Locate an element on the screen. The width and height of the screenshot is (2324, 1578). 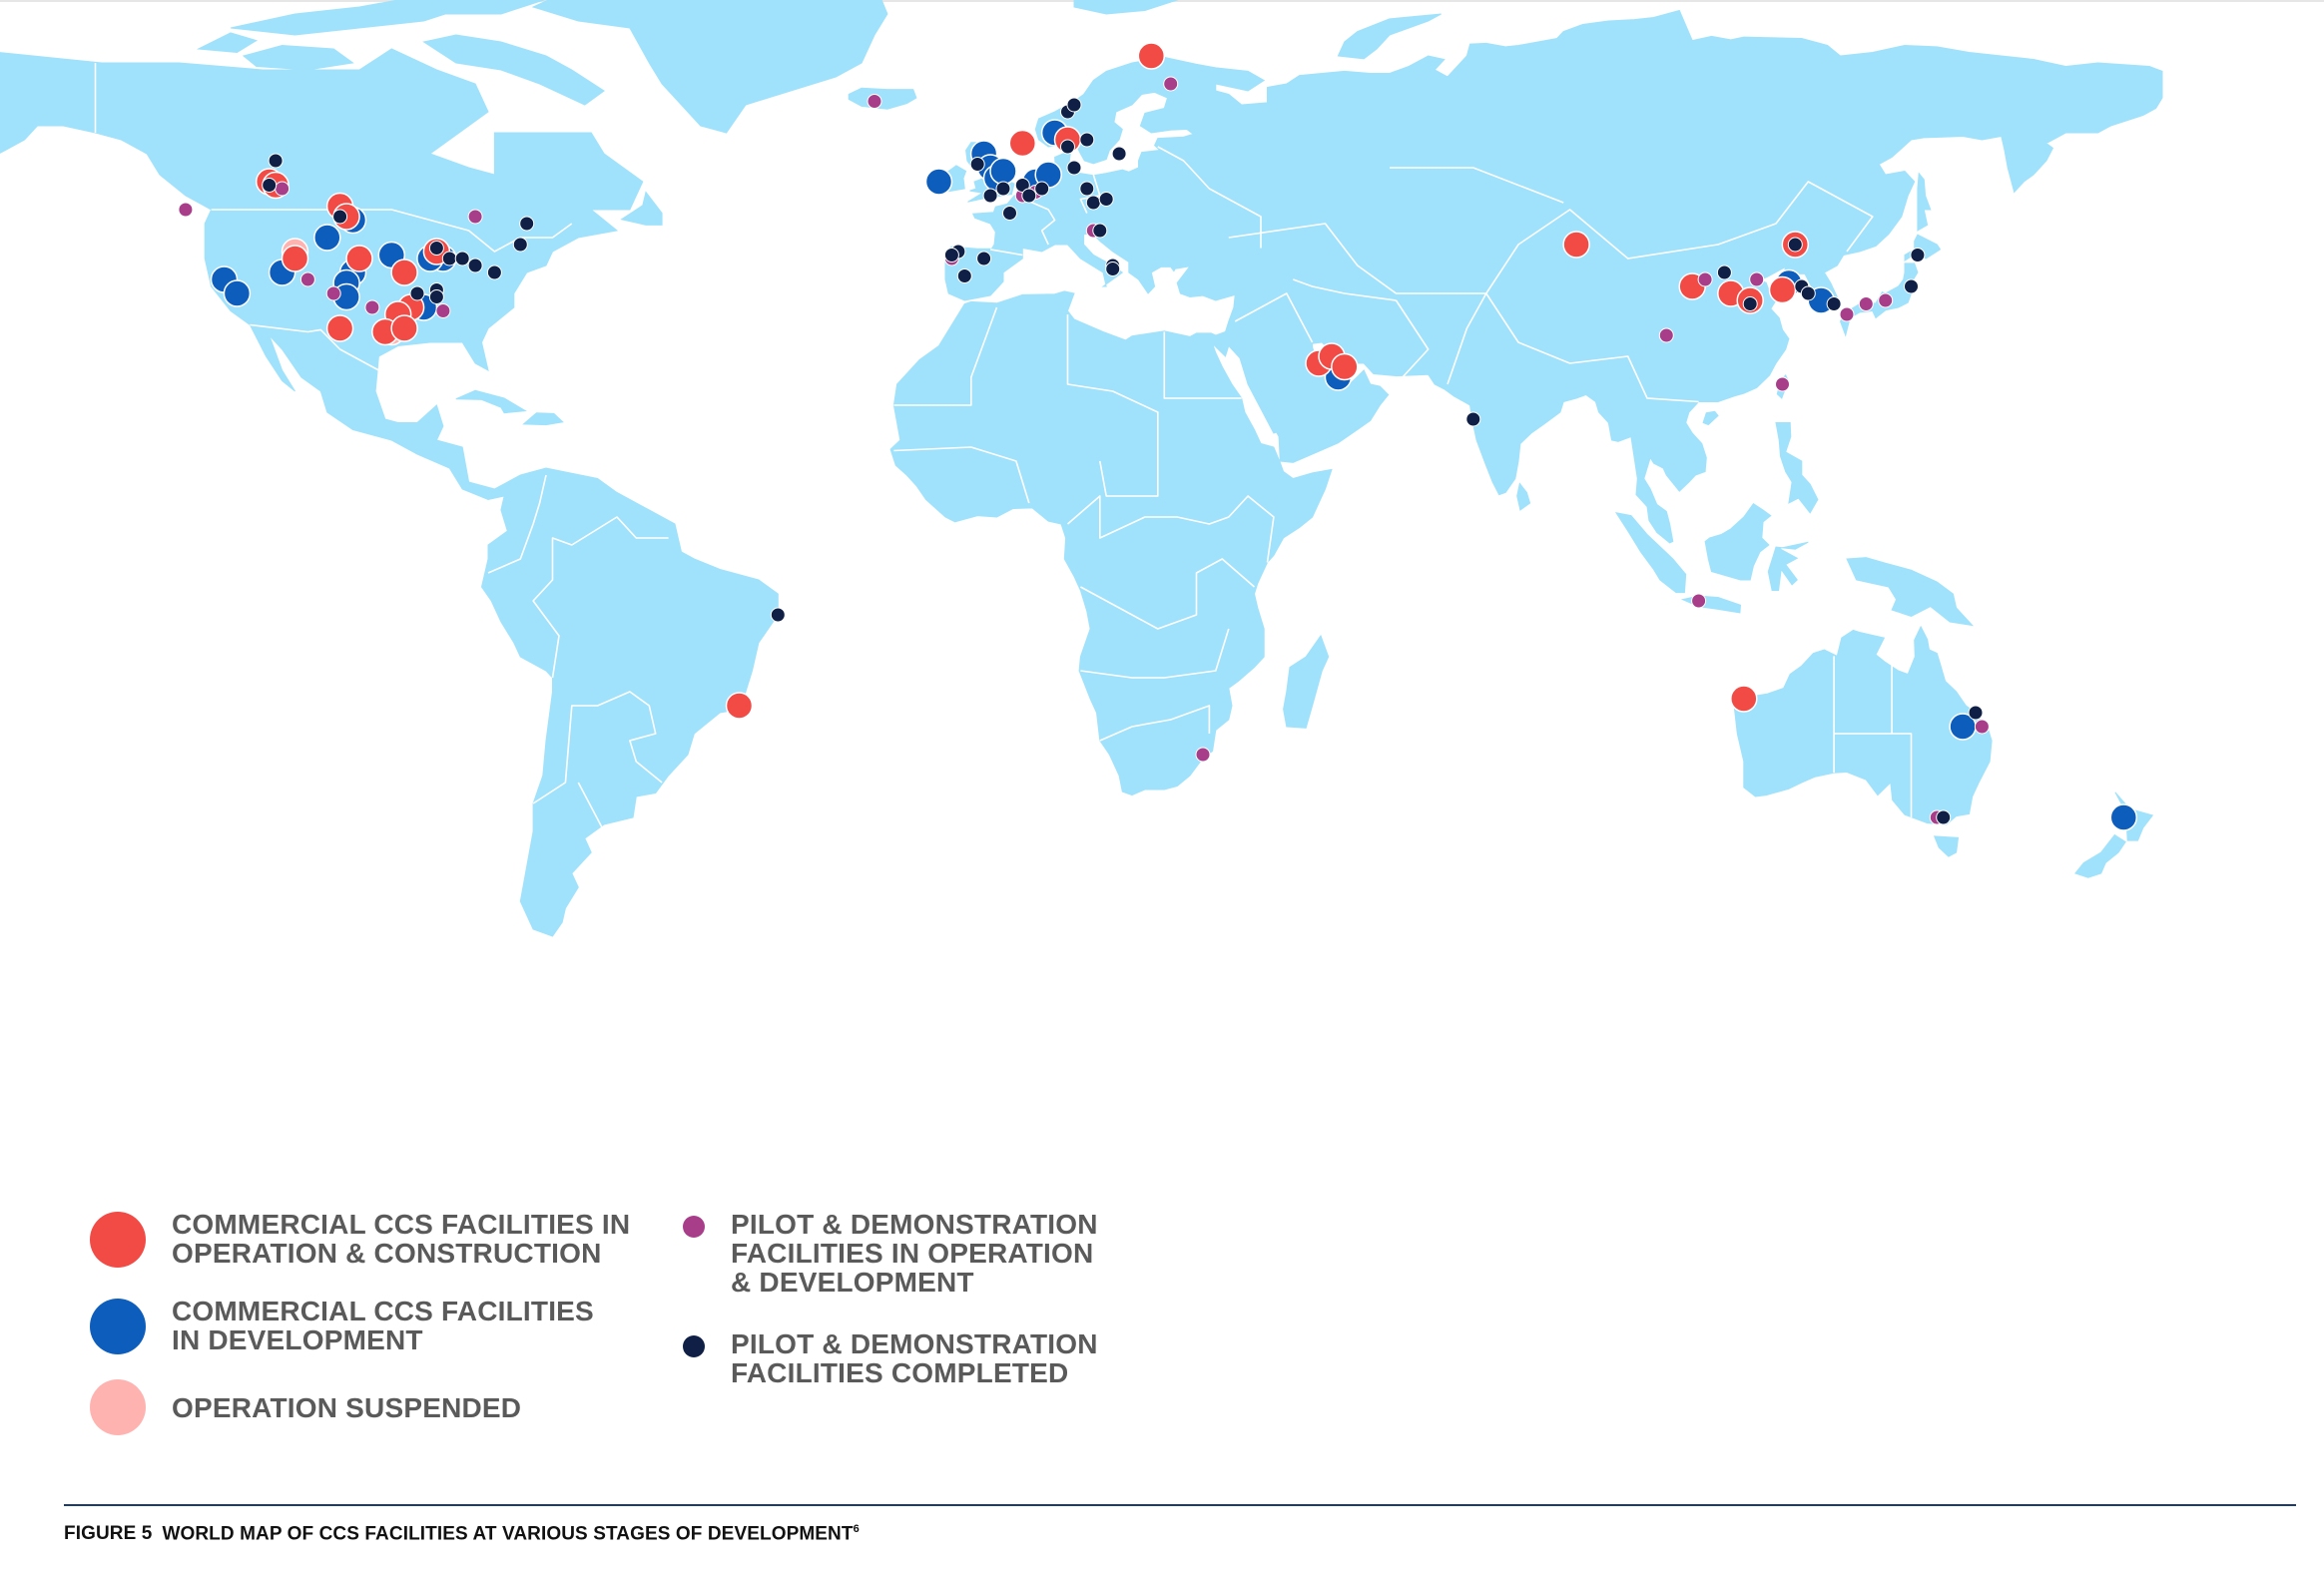
landmass-java is located at coordinates (1711, 604).